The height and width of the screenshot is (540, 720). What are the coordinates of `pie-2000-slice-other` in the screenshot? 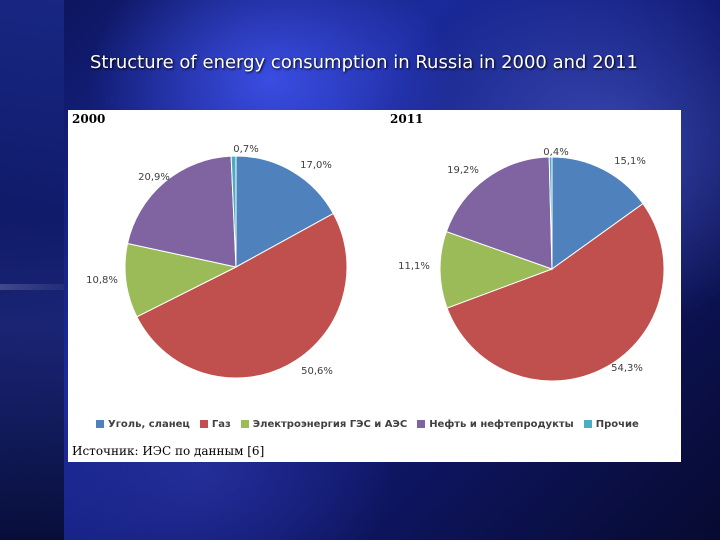 It's located at (233, 211).